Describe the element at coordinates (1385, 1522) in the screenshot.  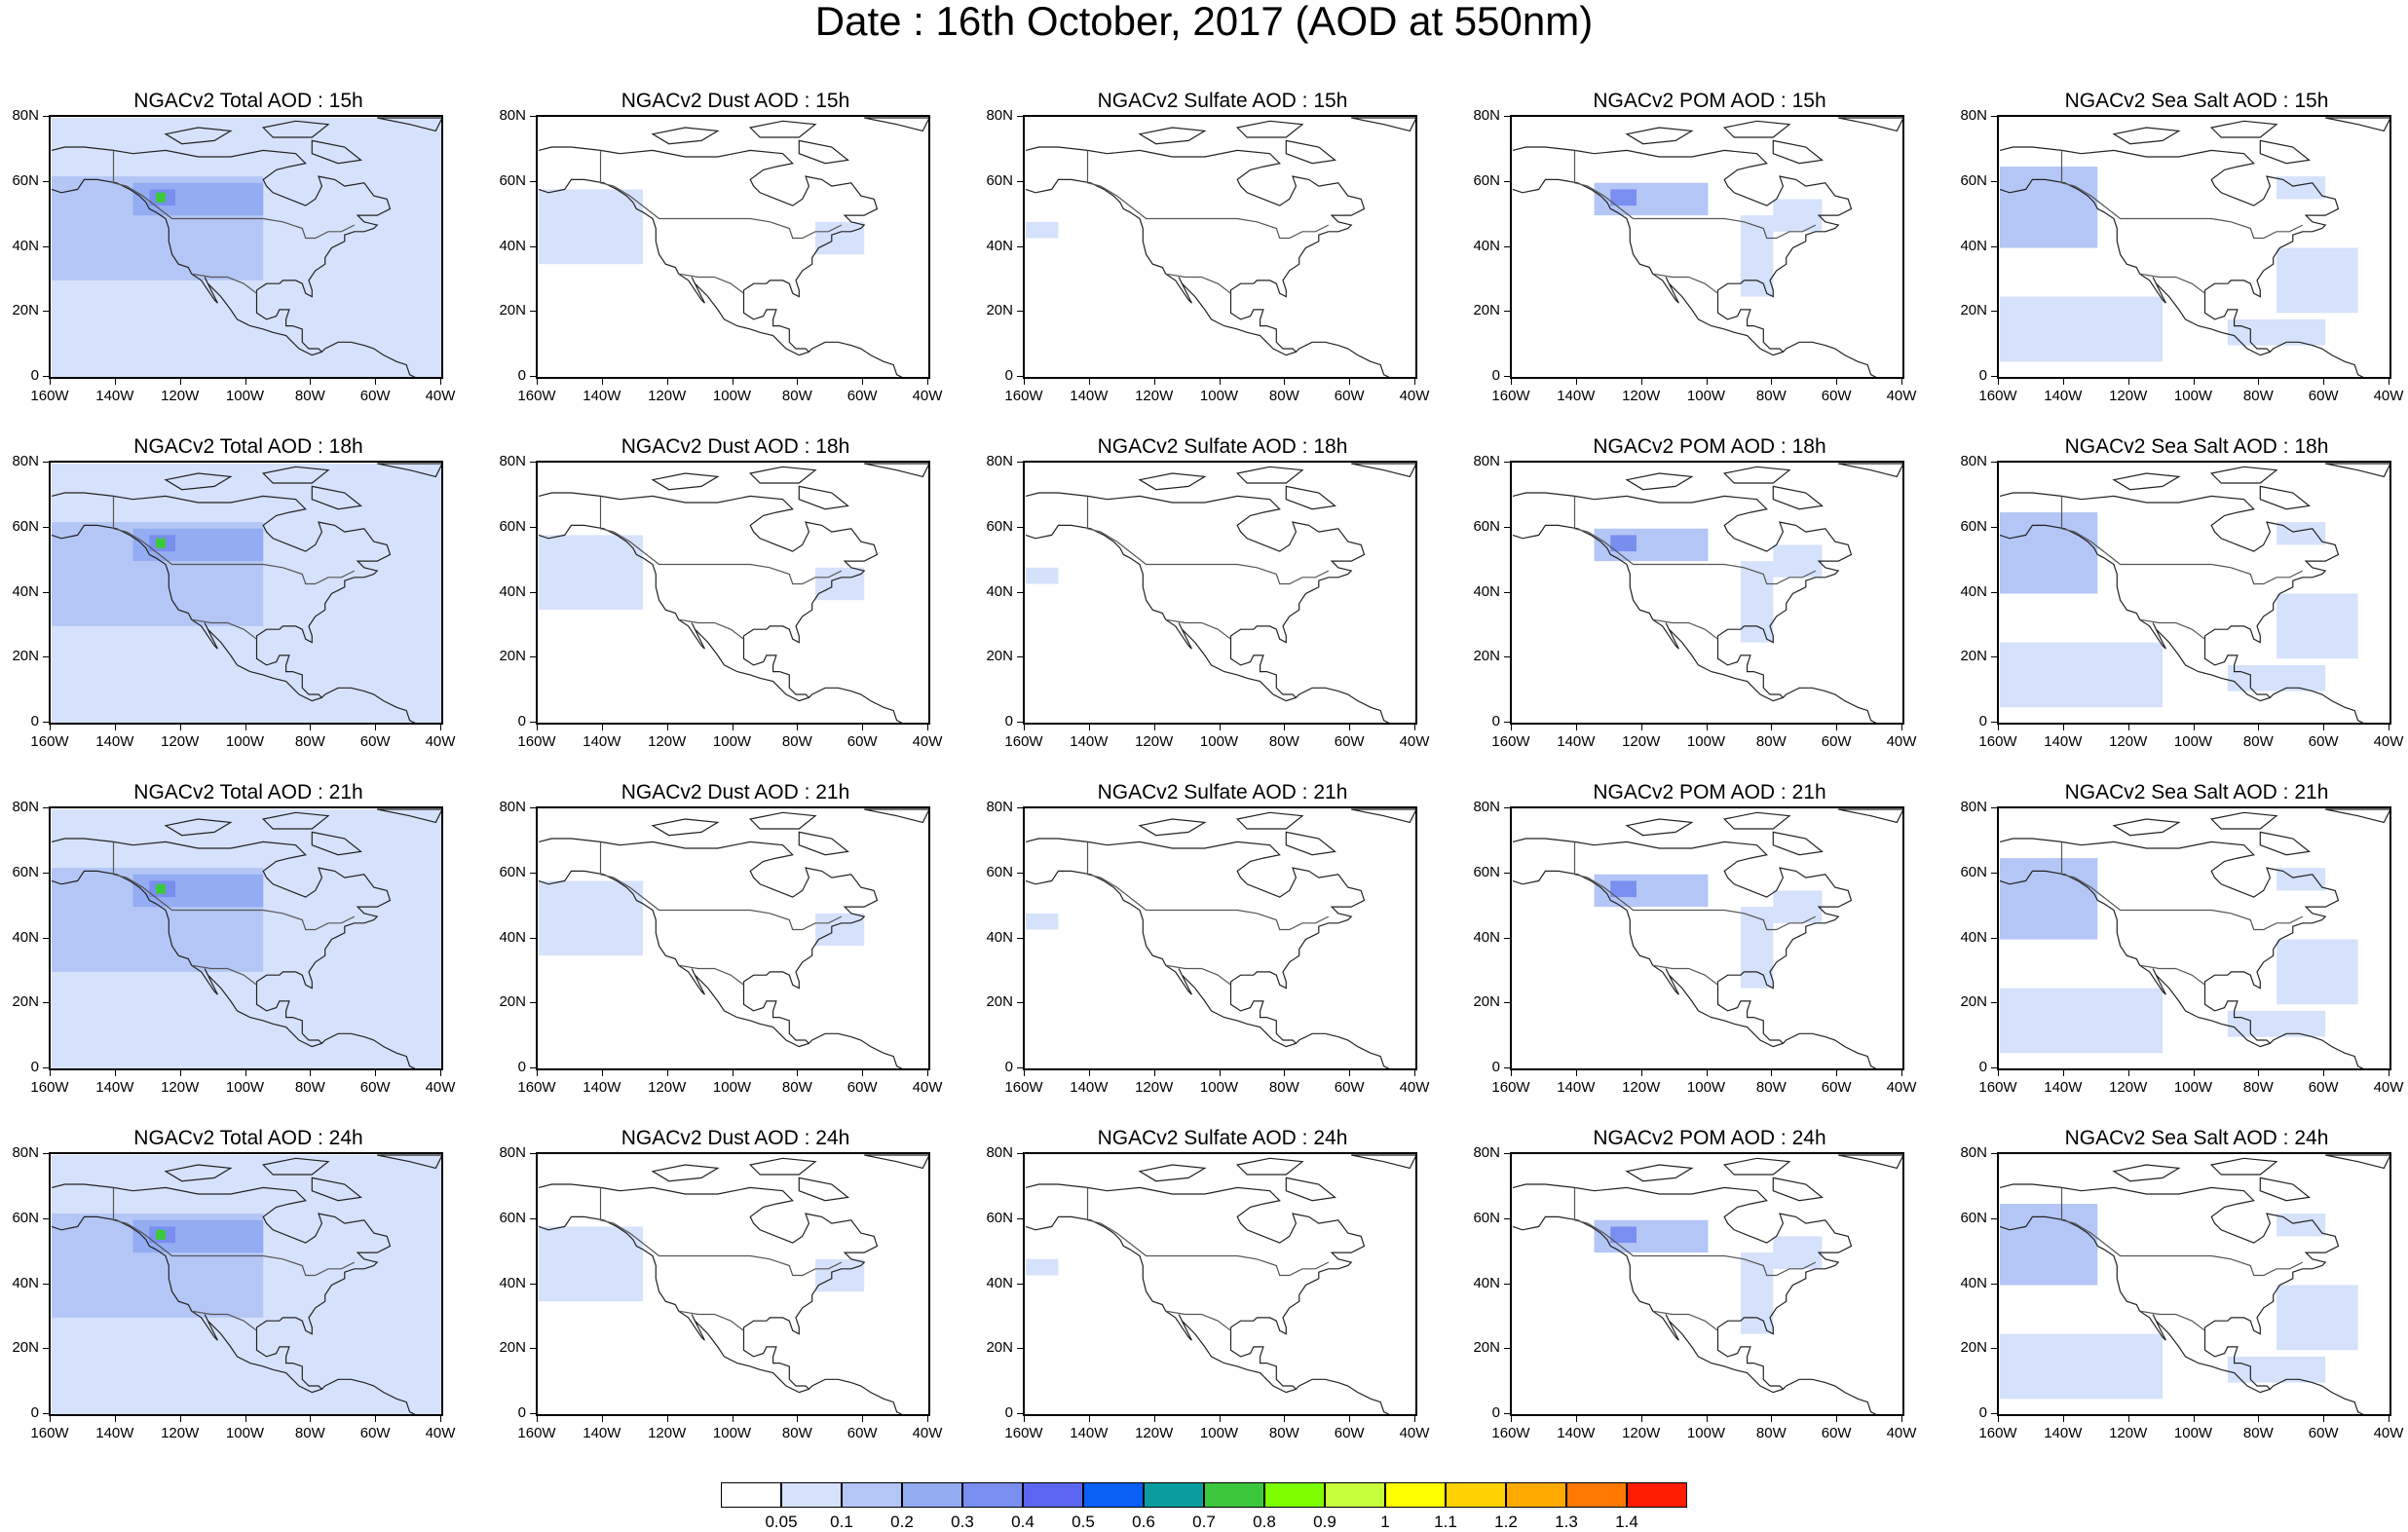
I see `colorbar-label: 1` at that location.